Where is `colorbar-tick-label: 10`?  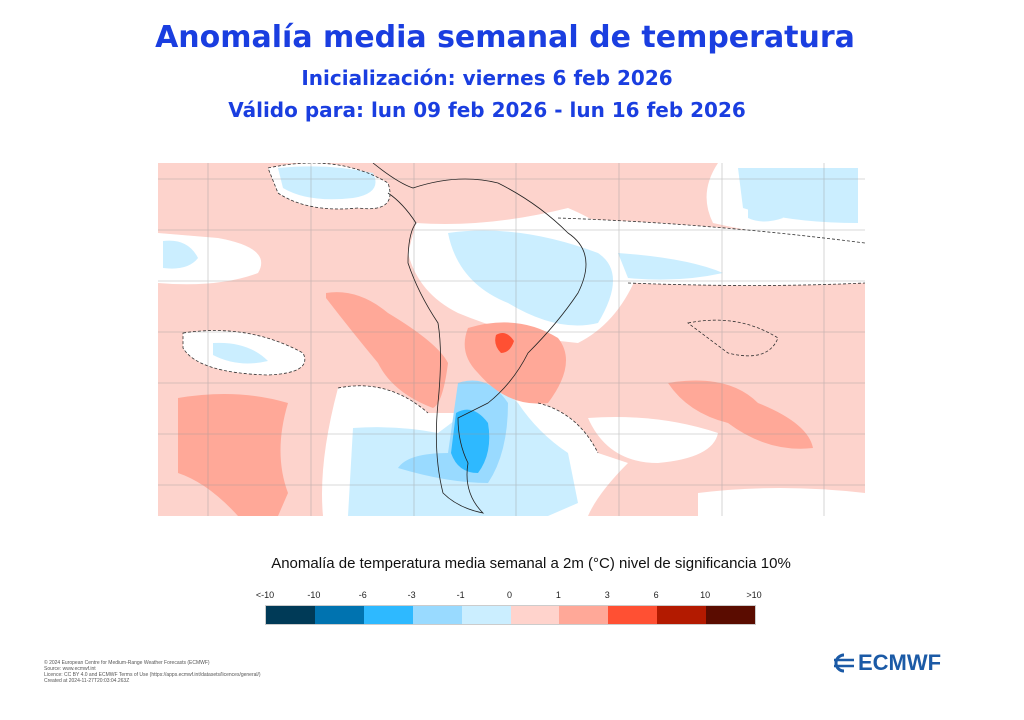 colorbar-tick-label: 10 is located at coordinates (705, 595).